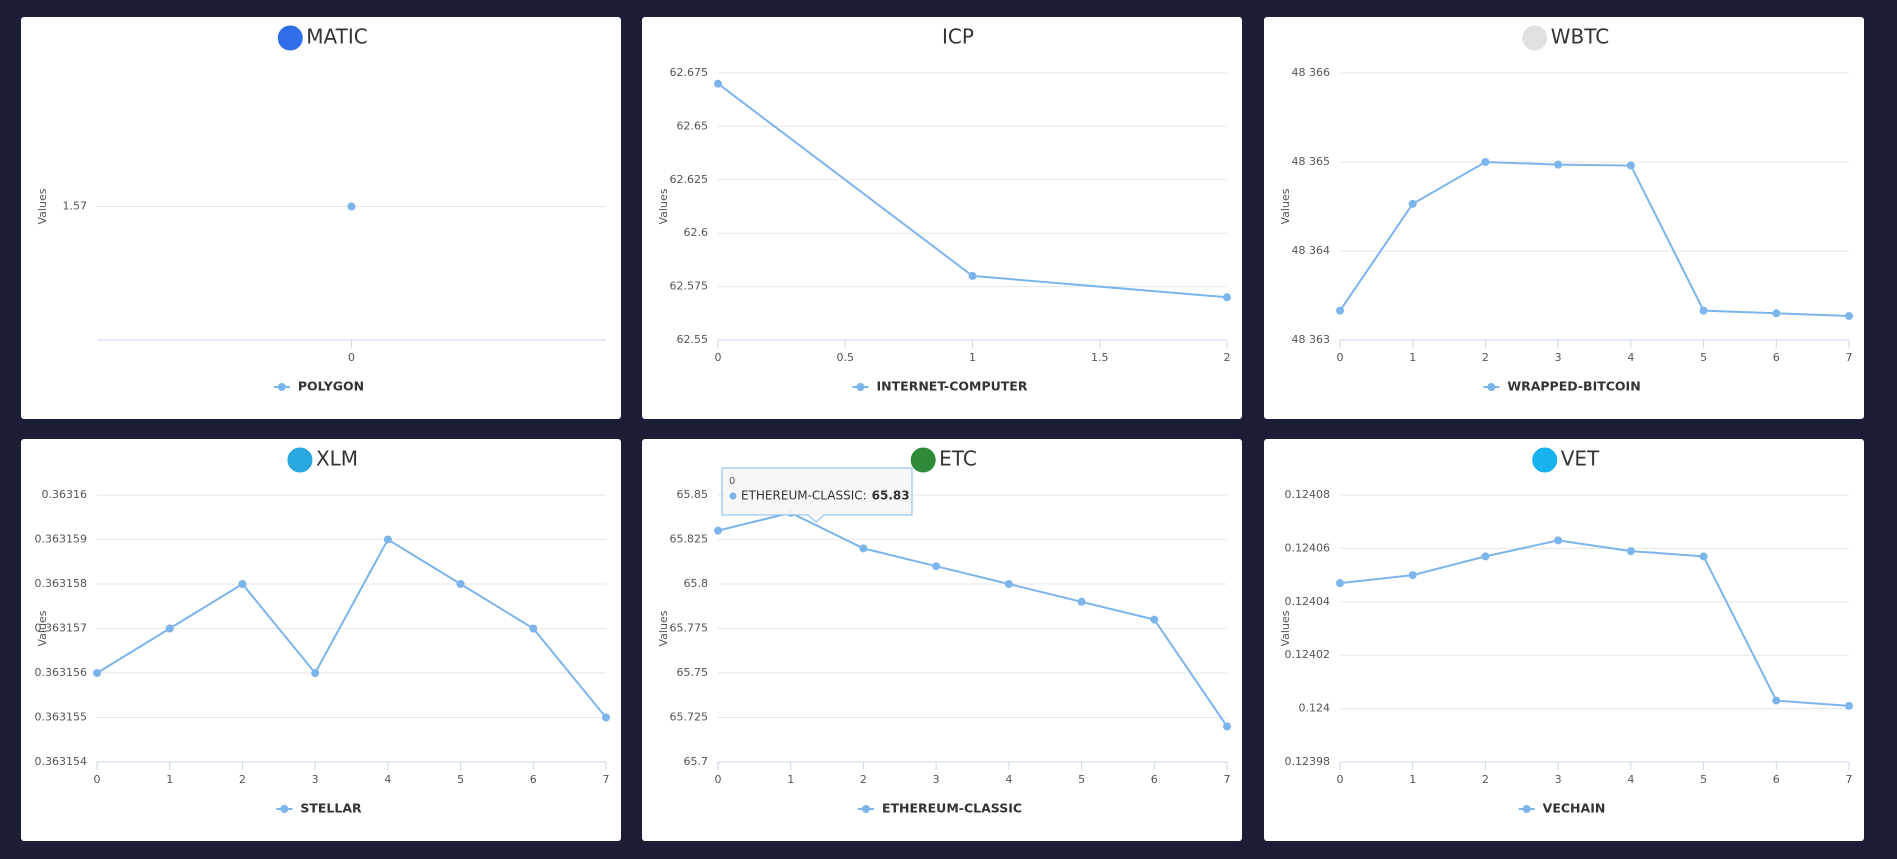  I want to click on y-tick-label: 62.675, so click(689, 72).